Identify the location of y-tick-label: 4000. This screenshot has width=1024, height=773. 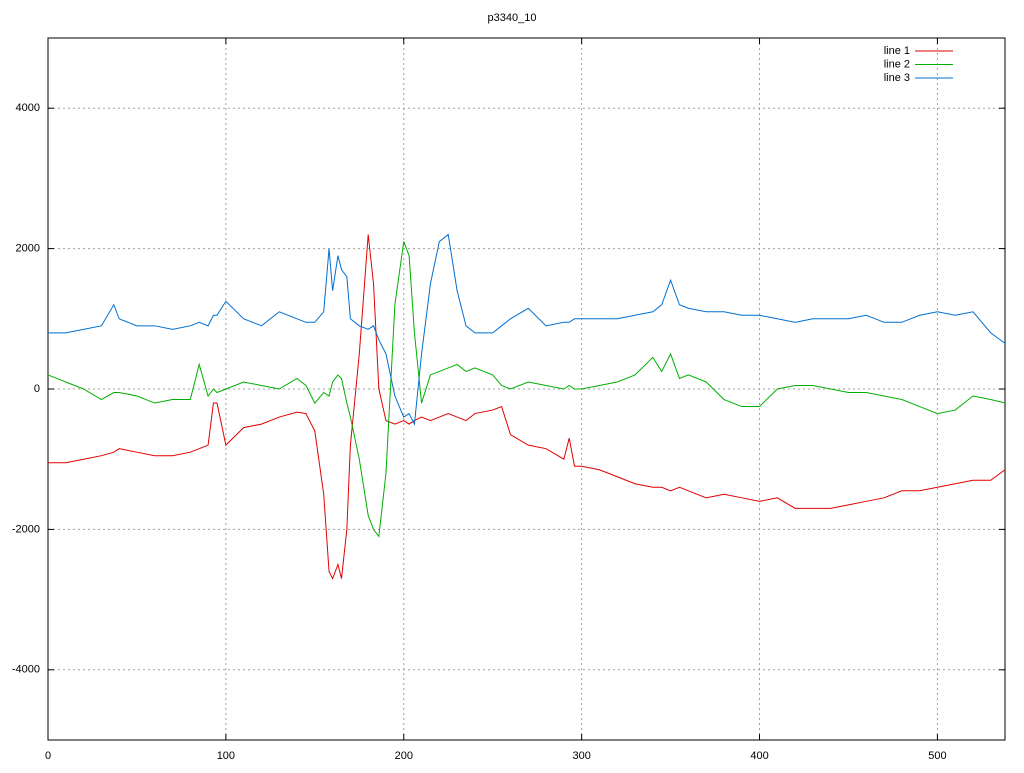
(28, 108).